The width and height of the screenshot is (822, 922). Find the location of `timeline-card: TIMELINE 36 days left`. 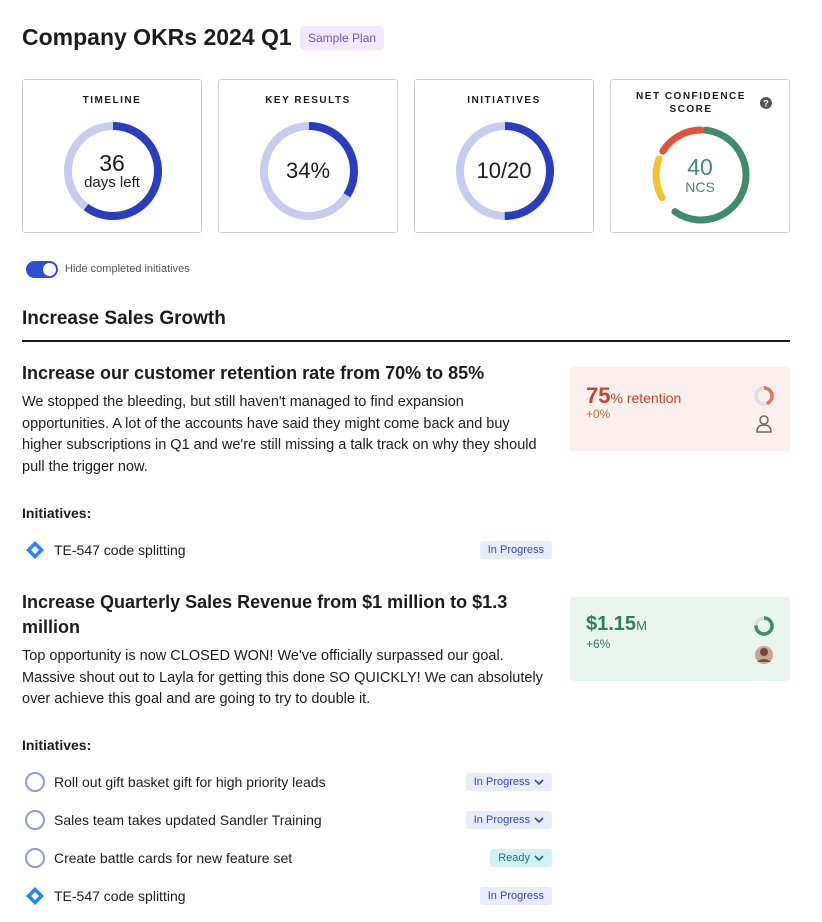

timeline-card: TIMELINE 36 days left is located at coordinates (112, 156).